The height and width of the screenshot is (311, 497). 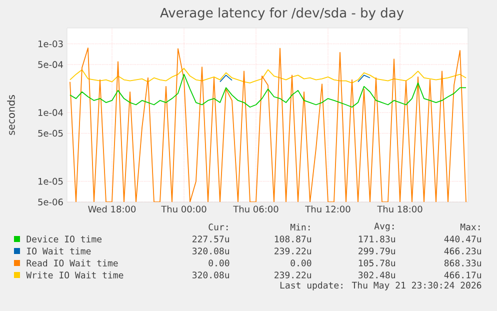 I want to click on text: 302.48u, so click(x=377, y=275).